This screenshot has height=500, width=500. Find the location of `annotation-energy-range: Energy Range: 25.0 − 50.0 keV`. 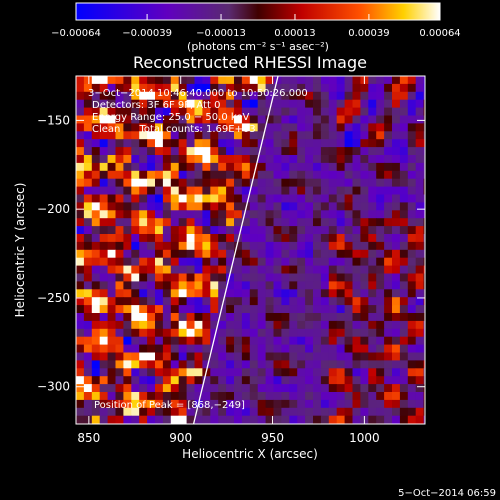

annotation-energy-range: Energy Range: 25.0 − 50.0 keV is located at coordinates (170, 117).